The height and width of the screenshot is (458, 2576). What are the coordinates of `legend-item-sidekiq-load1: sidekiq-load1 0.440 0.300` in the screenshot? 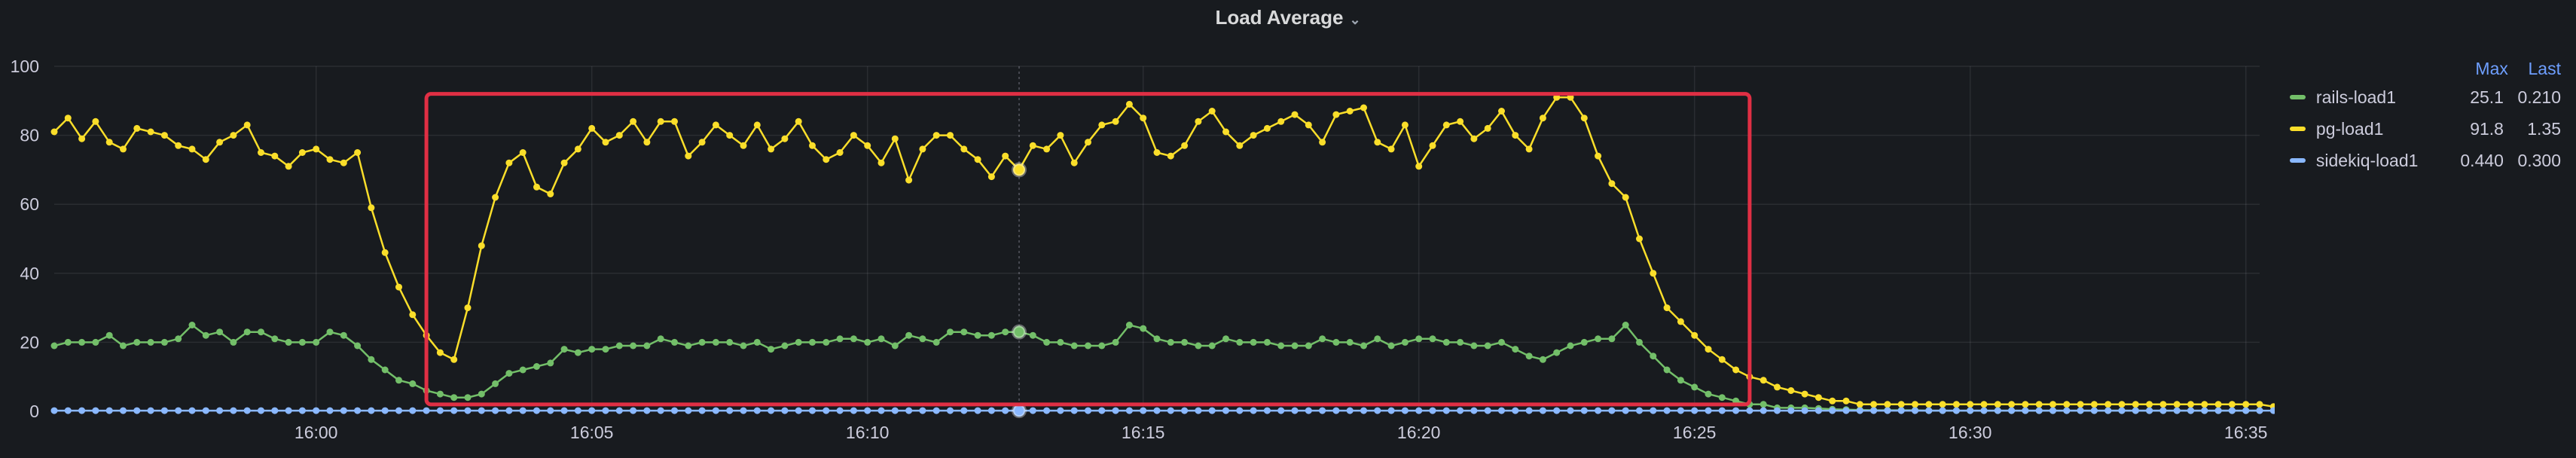 It's located at (2426, 160).